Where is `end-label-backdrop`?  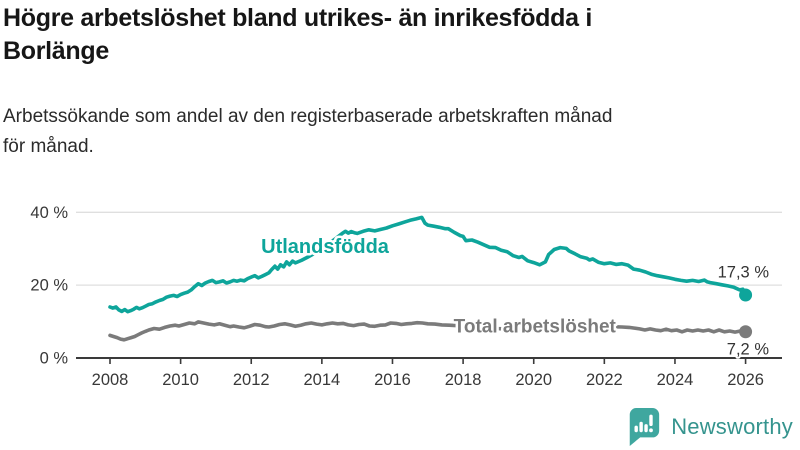 end-label-backdrop is located at coordinates (745, 349).